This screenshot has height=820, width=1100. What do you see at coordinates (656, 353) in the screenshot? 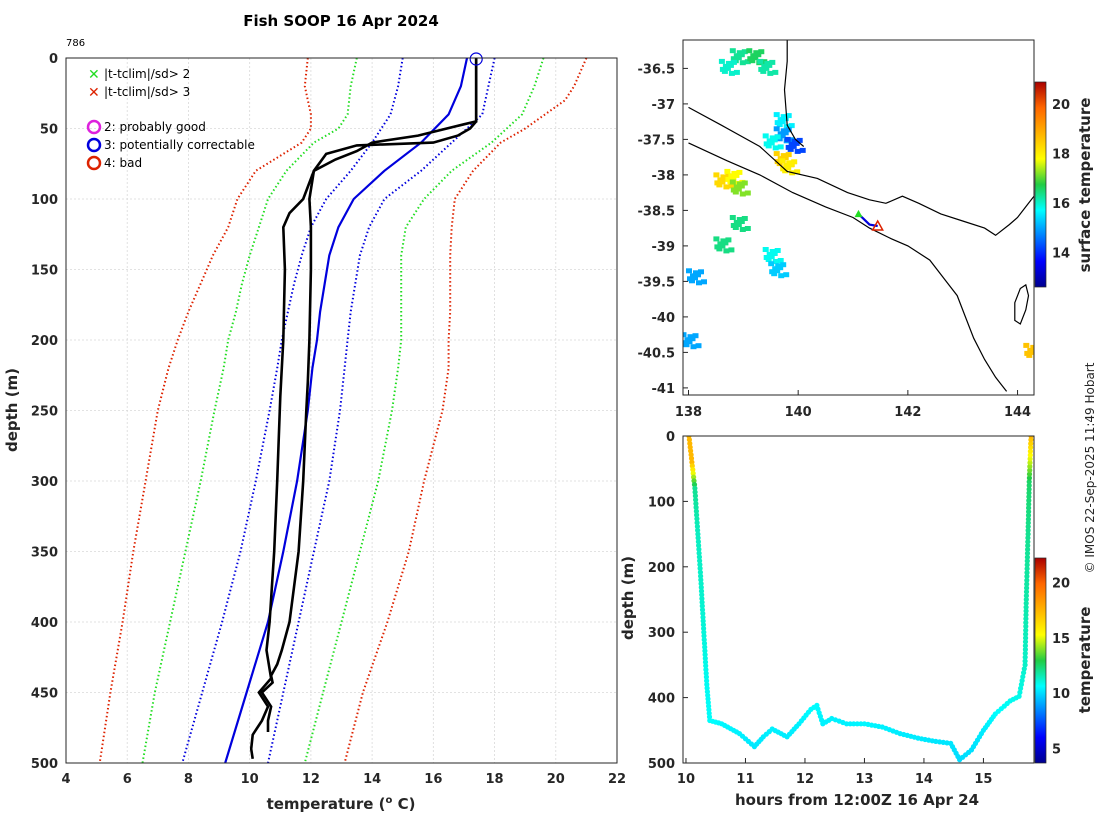
I see `map-ytick-label: -40.5` at bounding box center [656, 353].